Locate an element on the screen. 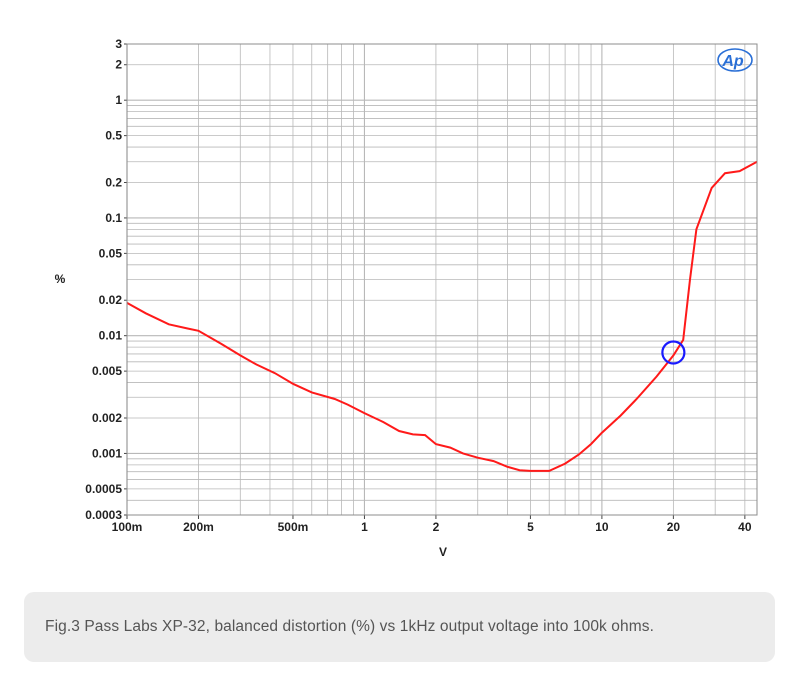 This screenshot has height=681, width=798. y-tick-label: 1 is located at coordinates (118, 100).